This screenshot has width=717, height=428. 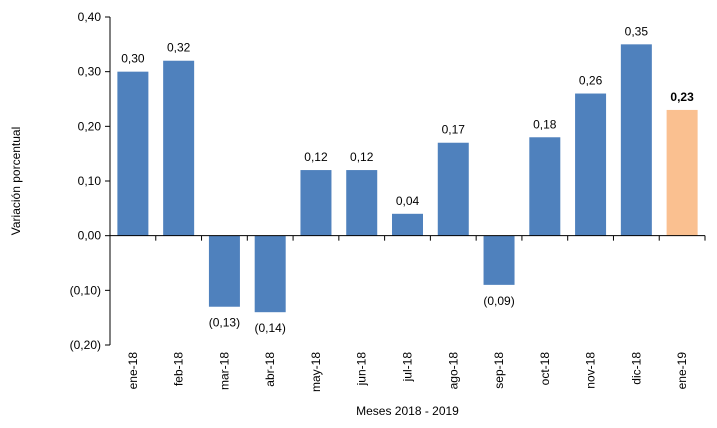 I want to click on data-label-ago-18: 0,17, so click(x=454, y=130).